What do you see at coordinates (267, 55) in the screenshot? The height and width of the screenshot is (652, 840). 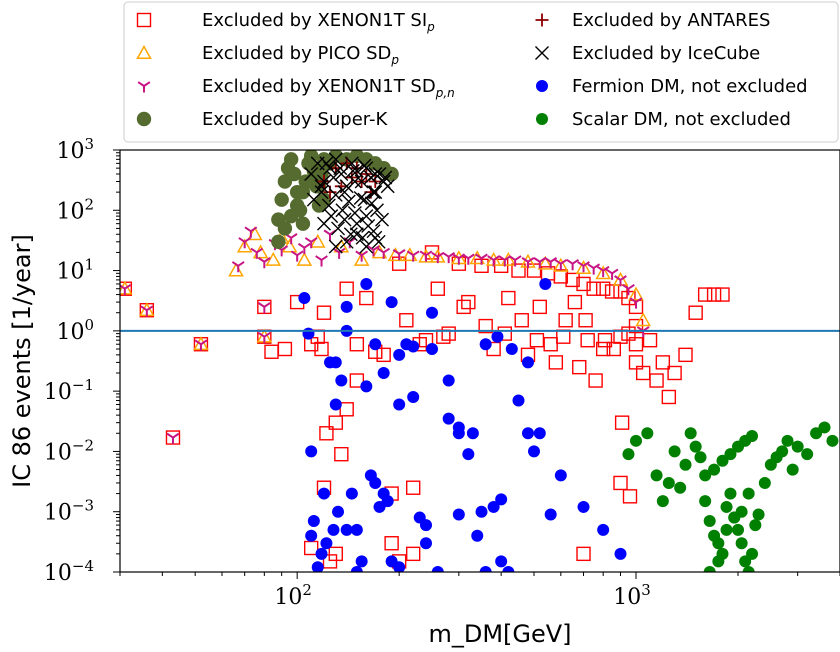 I see `legend-item: Excluded by PICO SDp` at bounding box center [267, 55].